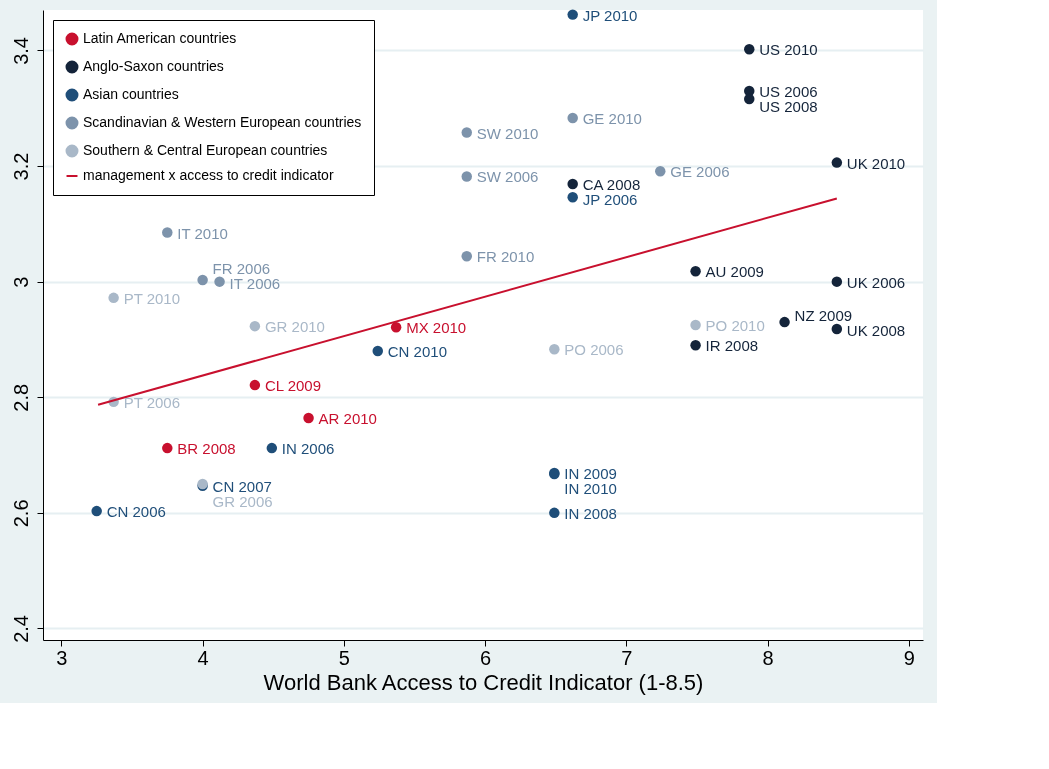 This screenshot has width=1049, height=769. I want to click on annotation: IT 2006, so click(255, 283).